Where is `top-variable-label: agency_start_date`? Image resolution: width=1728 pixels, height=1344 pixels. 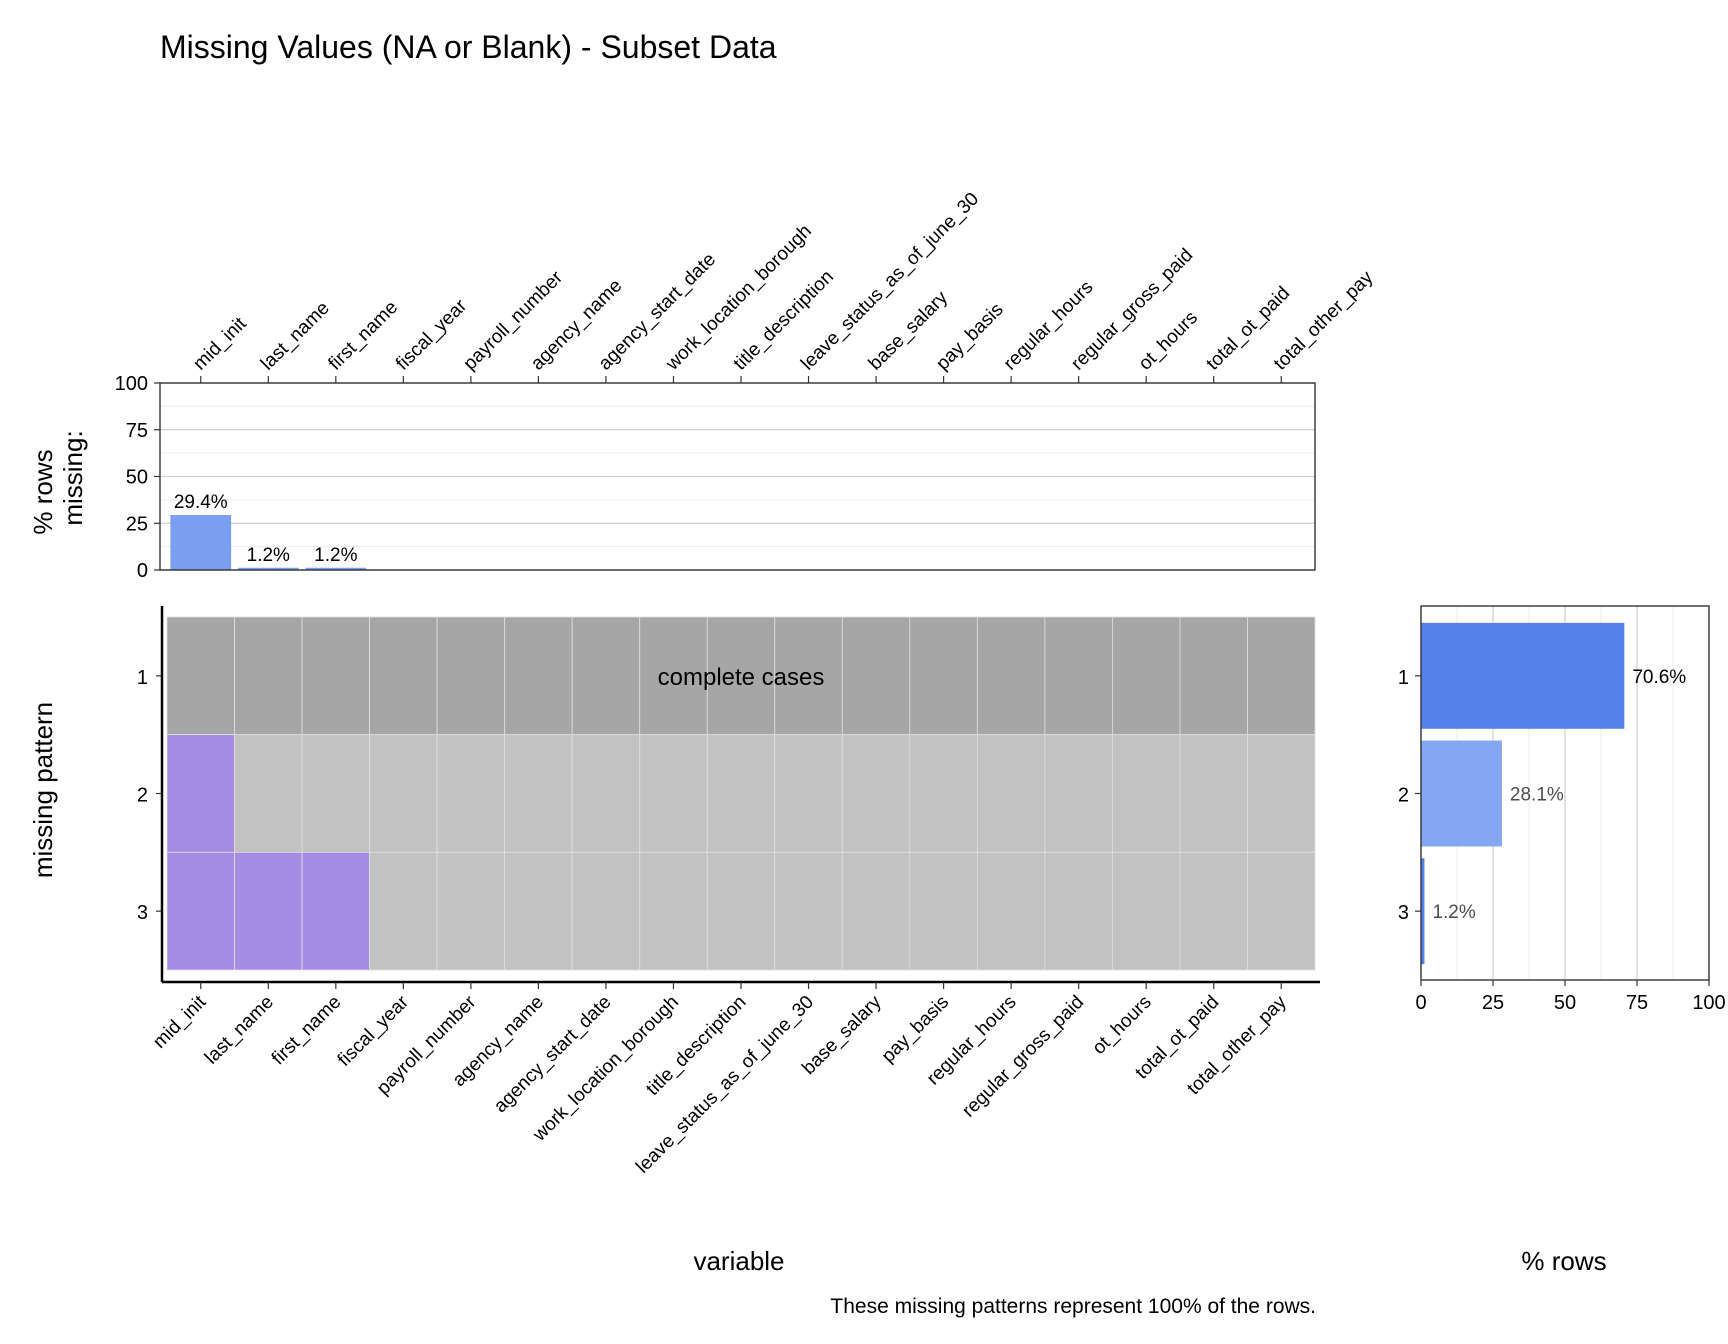
top-variable-label: agency_start_date is located at coordinates (657, 311).